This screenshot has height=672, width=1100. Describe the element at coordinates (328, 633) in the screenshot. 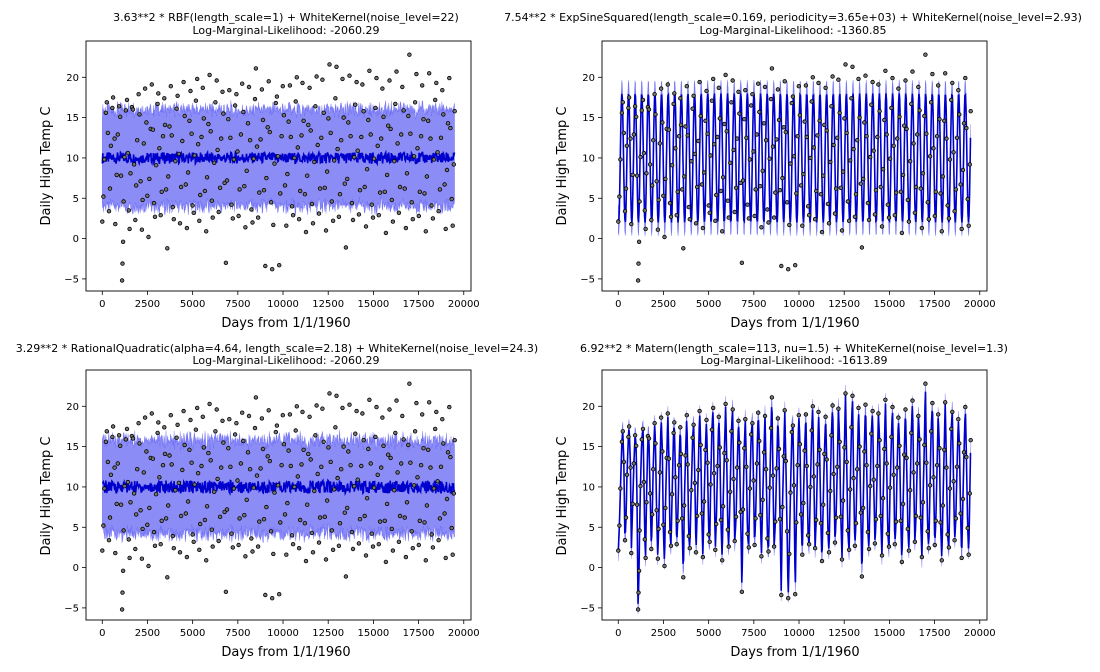

I see `x-tick-label: 12500` at that location.